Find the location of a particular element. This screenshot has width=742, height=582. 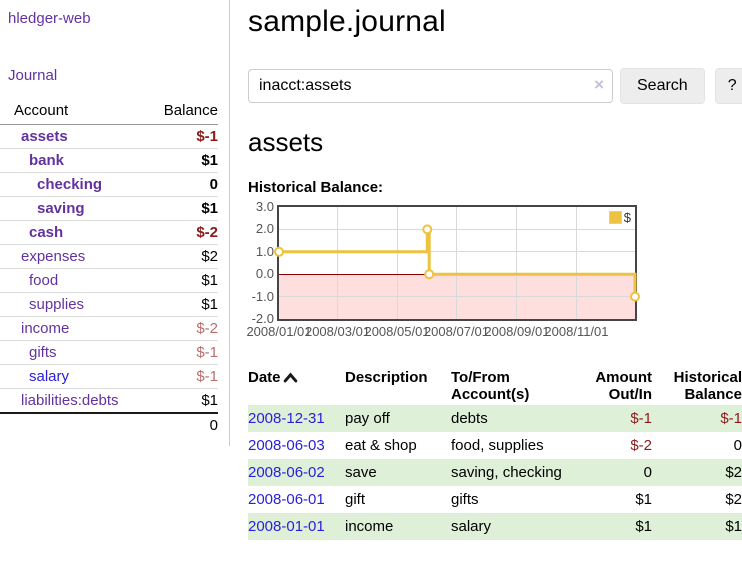

sidebar-account-link: expenses is located at coordinates (53, 256).